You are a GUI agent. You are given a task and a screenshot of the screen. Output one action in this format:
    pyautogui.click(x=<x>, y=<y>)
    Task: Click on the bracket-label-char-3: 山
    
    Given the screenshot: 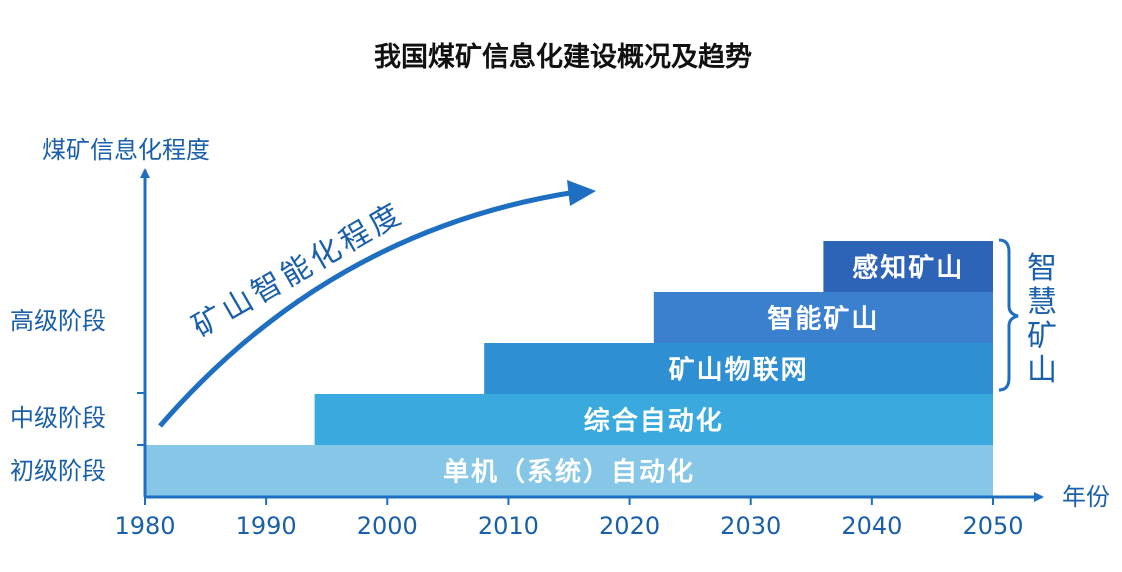 What is the action you would take?
    pyautogui.click(x=1042, y=370)
    